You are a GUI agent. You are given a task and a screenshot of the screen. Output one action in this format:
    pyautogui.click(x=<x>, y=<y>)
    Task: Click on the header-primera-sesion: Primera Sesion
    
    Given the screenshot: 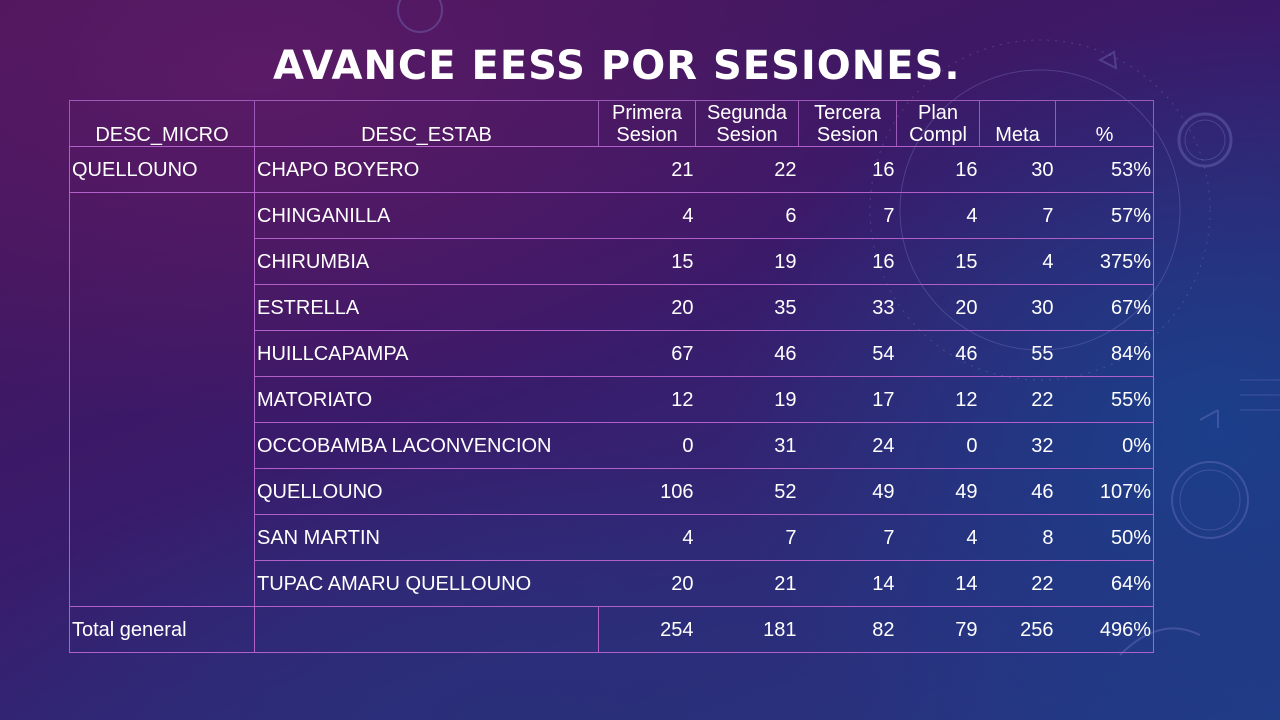 What is the action you would take?
    pyautogui.click(x=647, y=123)
    